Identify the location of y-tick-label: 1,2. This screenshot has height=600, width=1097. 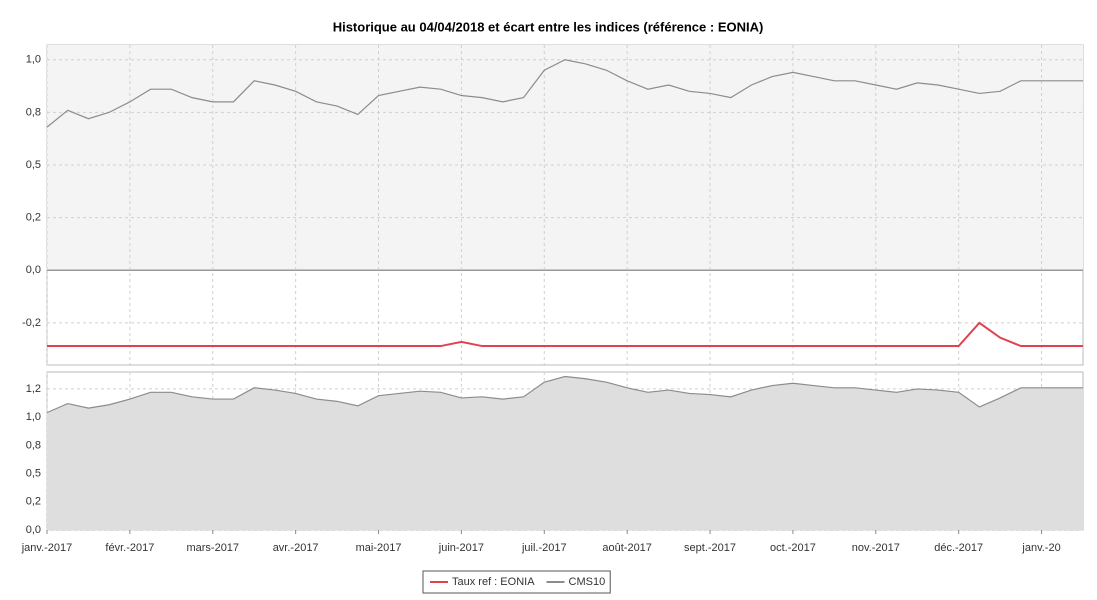
(33, 389).